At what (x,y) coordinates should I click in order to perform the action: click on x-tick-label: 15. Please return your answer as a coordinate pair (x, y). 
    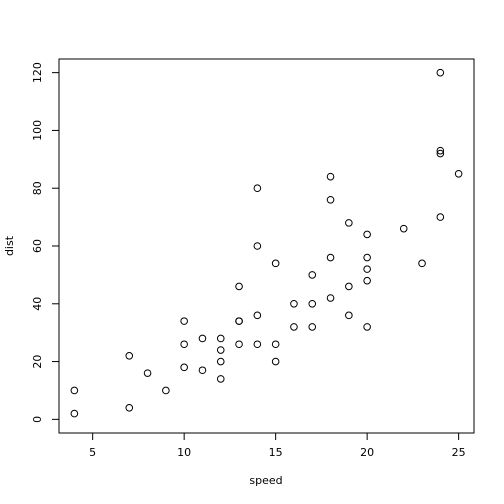
    Looking at the image, I should click on (276, 452).